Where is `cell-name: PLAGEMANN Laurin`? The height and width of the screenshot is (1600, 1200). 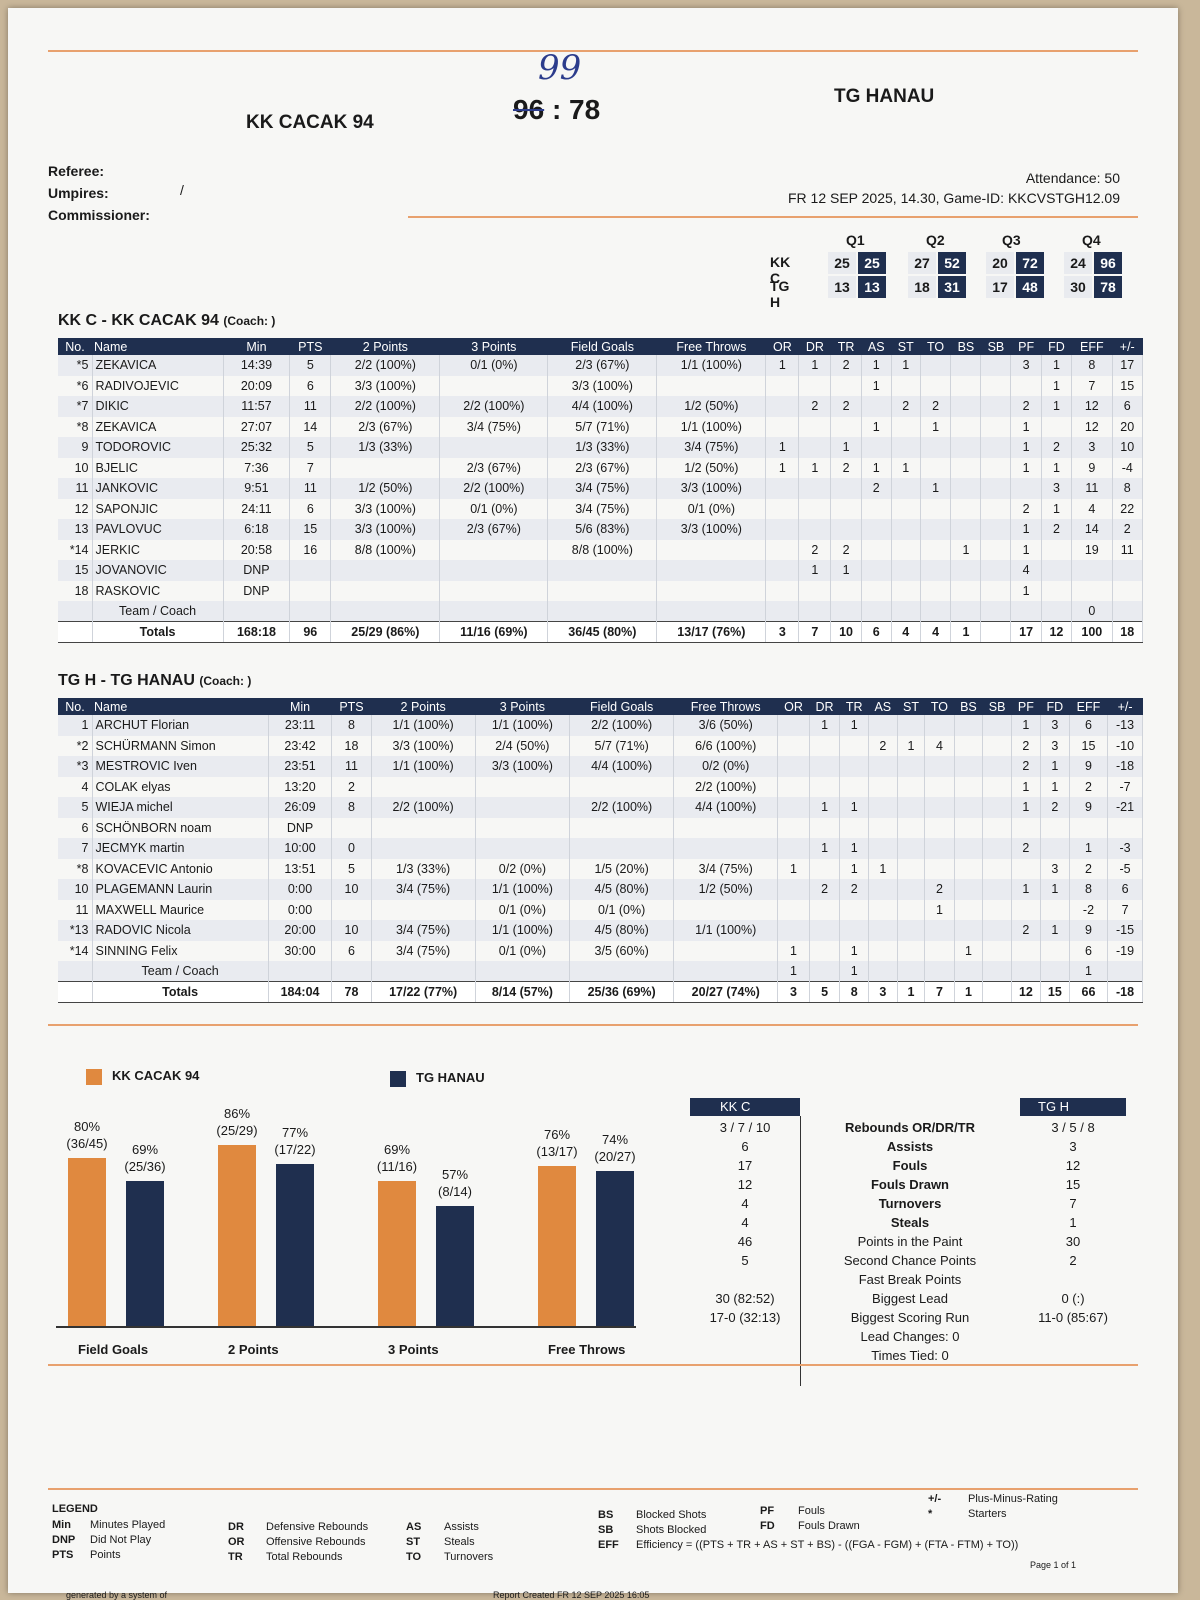 cell-name: PLAGEMANN Laurin is located at coordinates (180, 889).